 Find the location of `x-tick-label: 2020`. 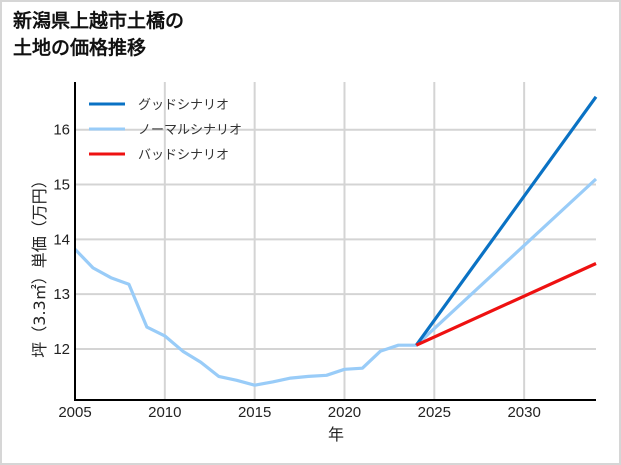

x-tick-label: 2020 is located at coordinates (344, 412).